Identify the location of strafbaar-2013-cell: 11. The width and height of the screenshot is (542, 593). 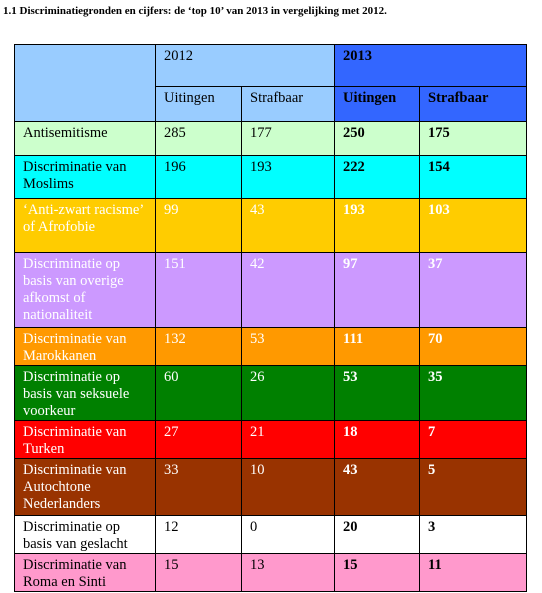
(473, 572).